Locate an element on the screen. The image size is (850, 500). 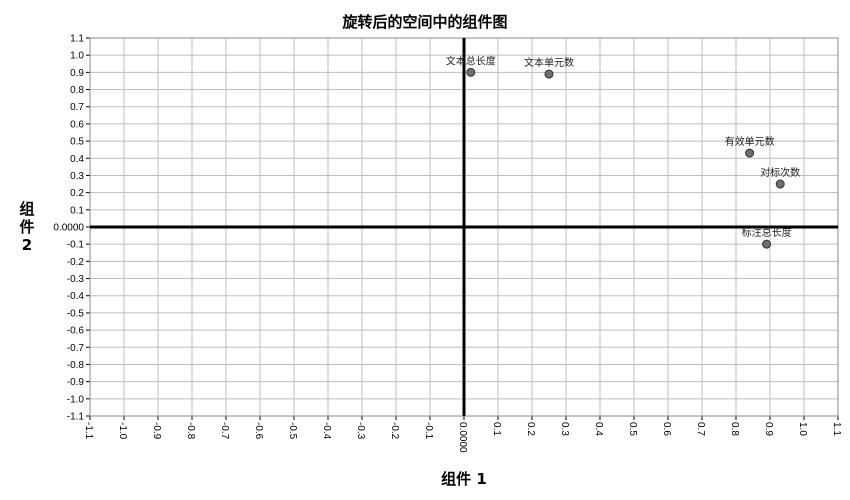
y-axis-title-char: 2 is located at coordinates (27, 245).